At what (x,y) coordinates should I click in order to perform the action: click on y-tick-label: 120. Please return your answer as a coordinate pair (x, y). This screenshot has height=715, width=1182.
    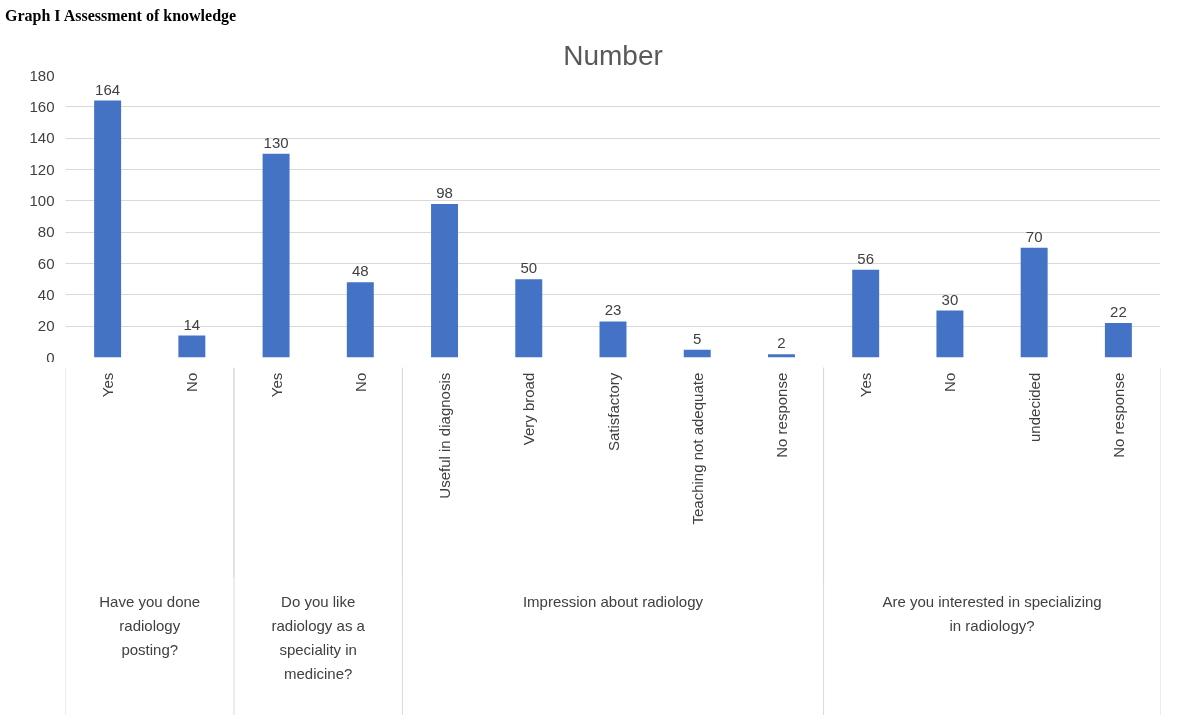
    Looking at the image, I should click on (42, 169).